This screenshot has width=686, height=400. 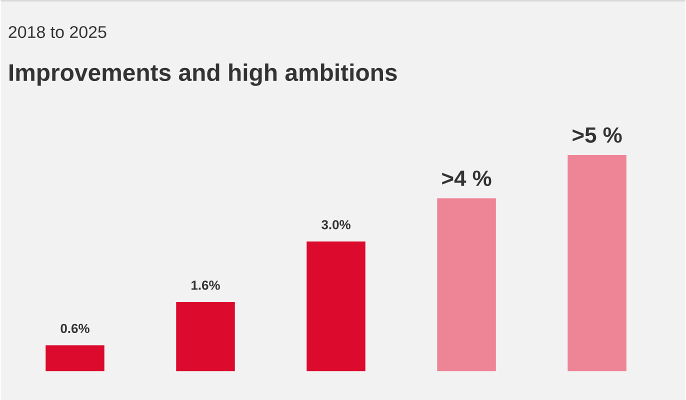 What do you see at coordinates (206, 285) in the screenshot?
I see `data-label: 1.6%` at bounding box center [206, 285].